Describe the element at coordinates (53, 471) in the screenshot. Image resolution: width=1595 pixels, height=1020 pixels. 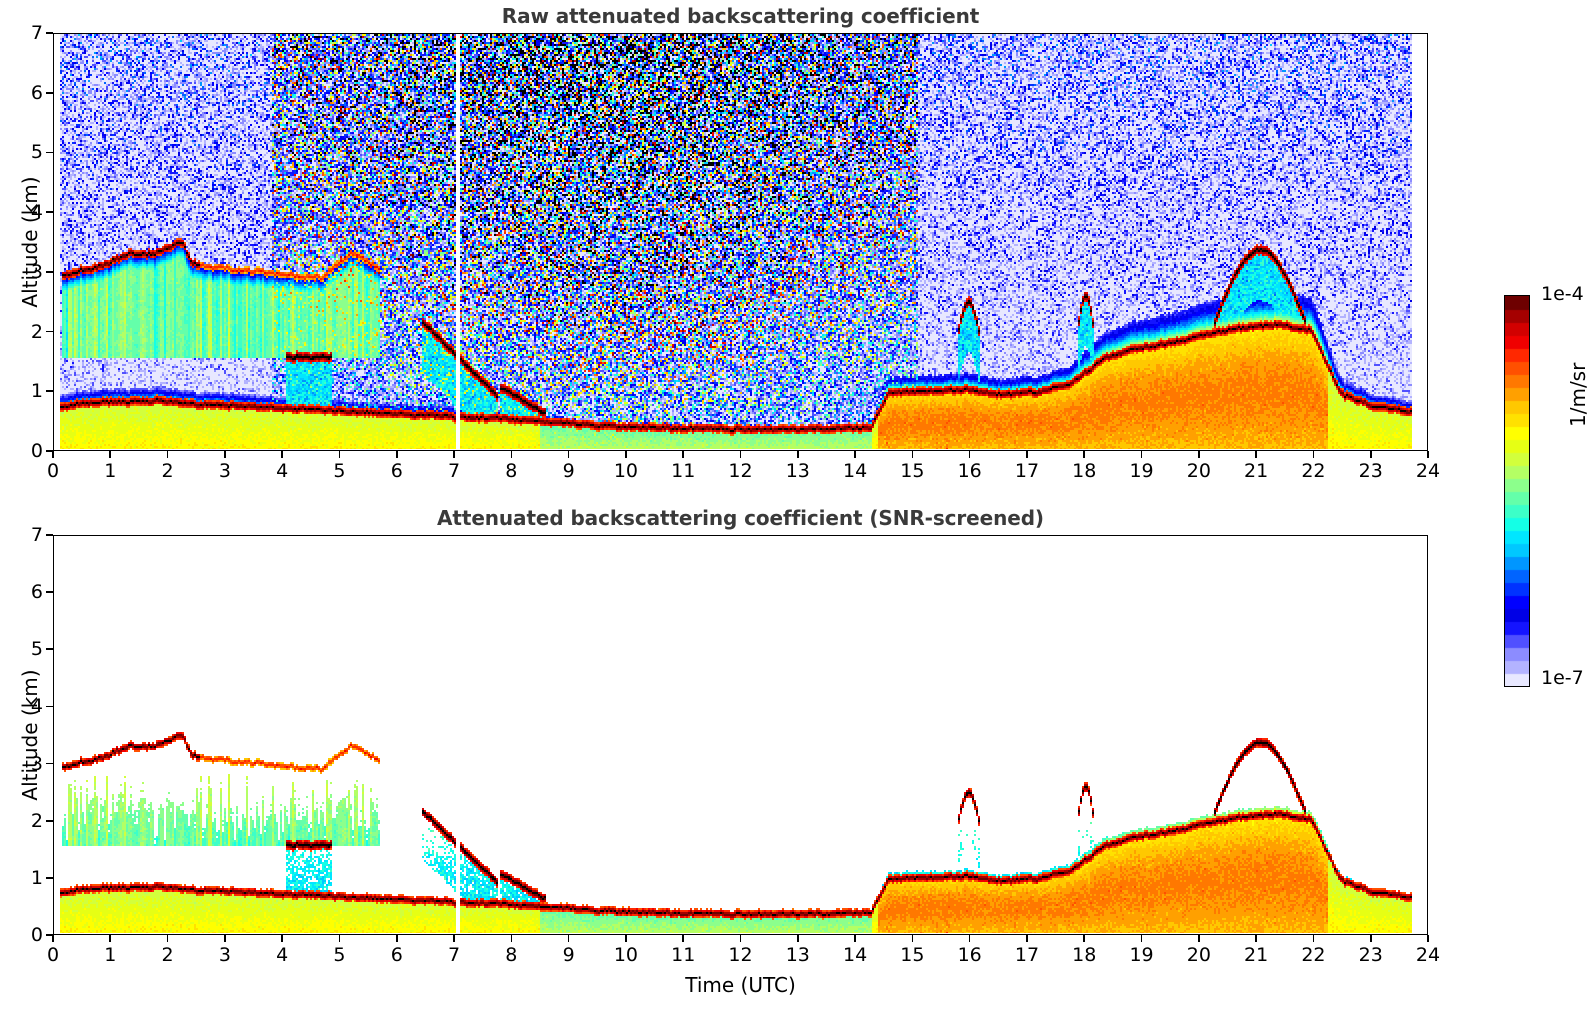
I see `x-tick-label-raw-0: 0` at that location.